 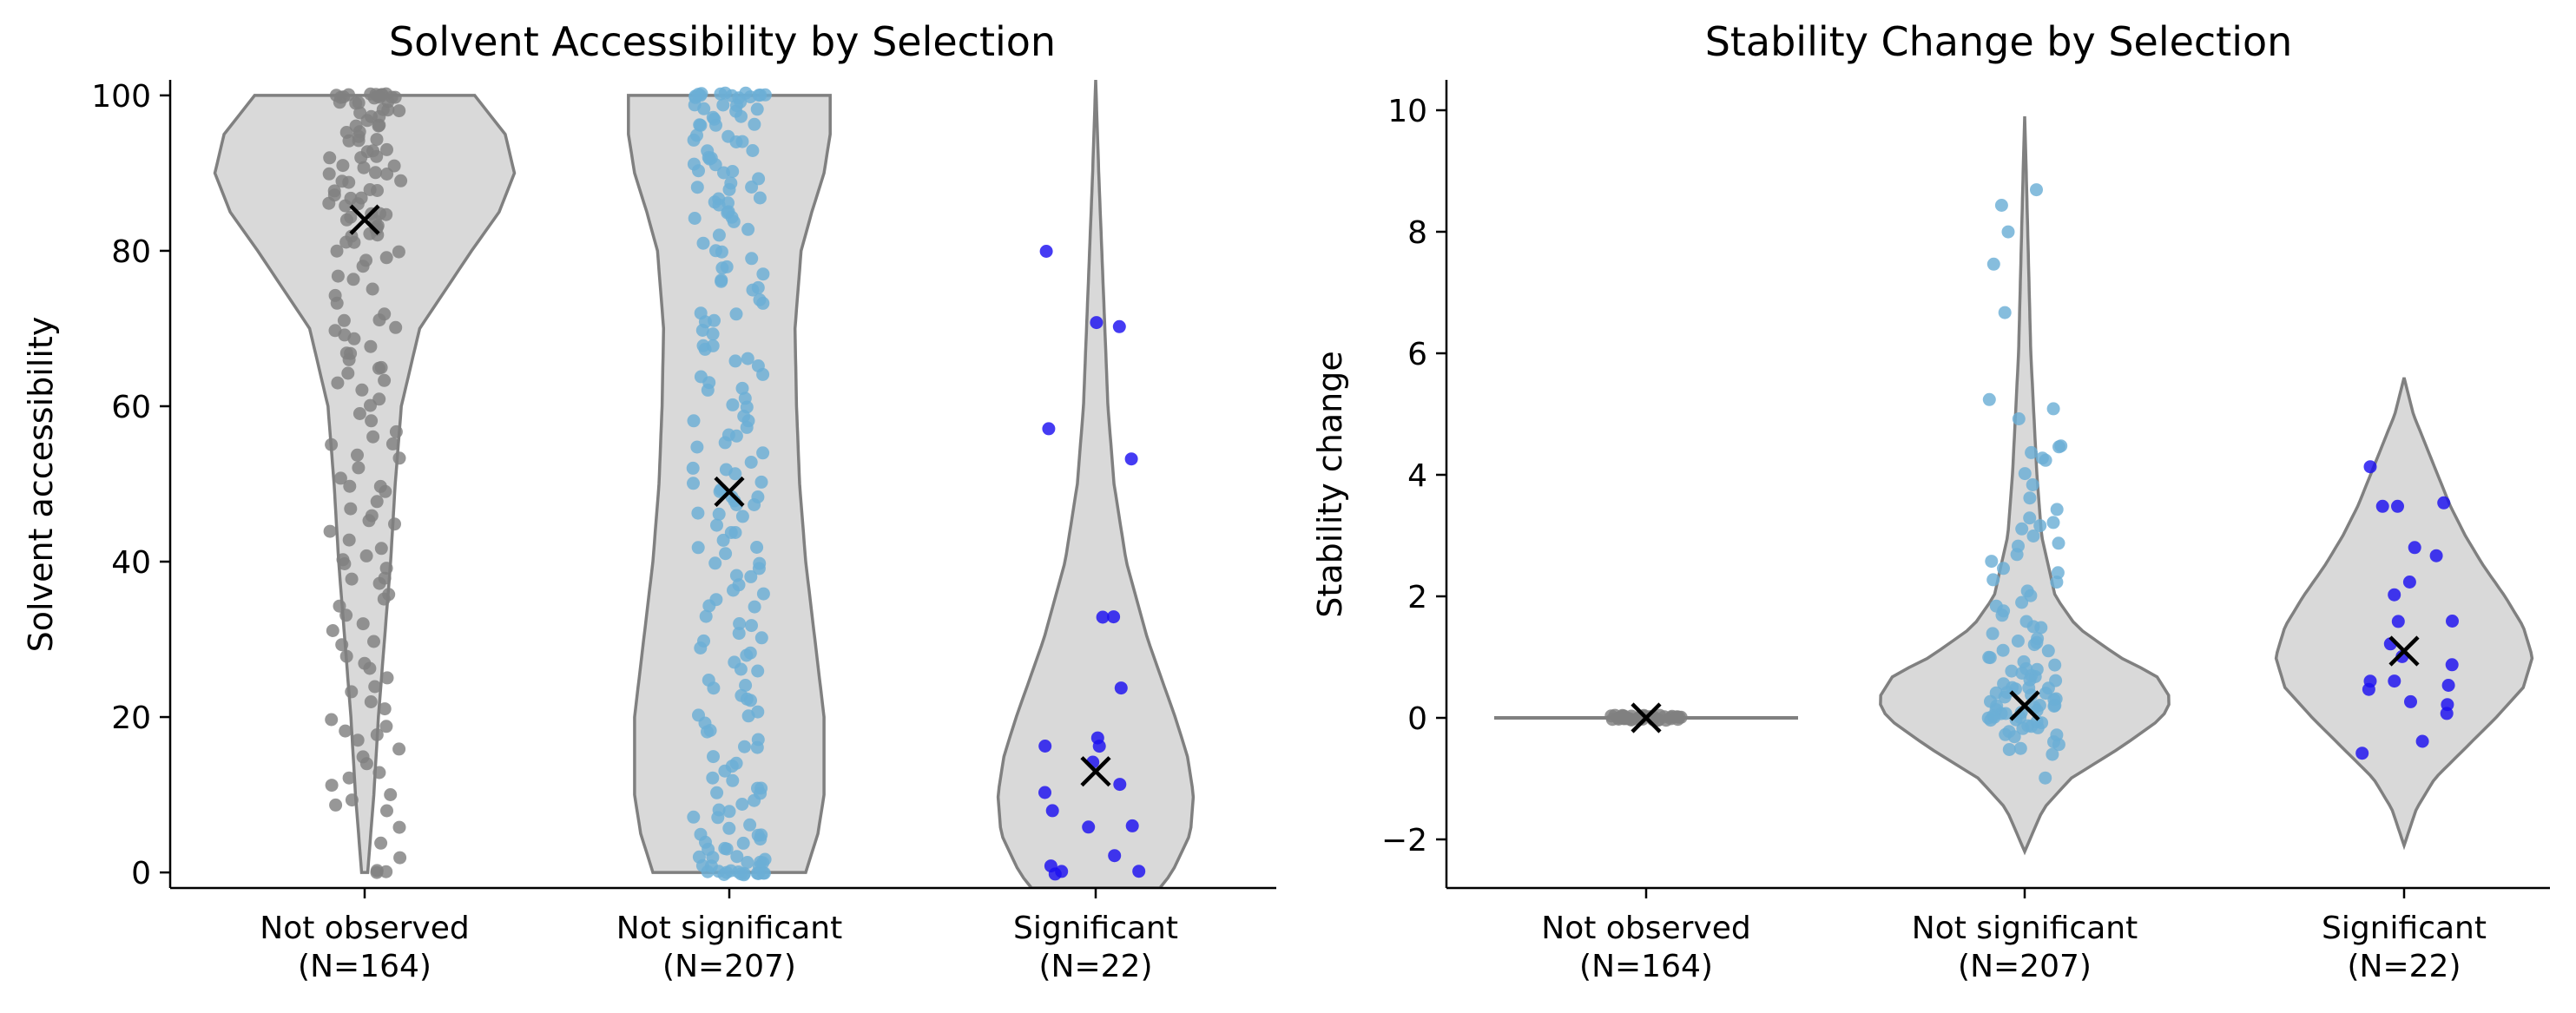 What do you see at coordinates (121, 97) in the screenshot?
I see `y-tick-label: 100` at bounding box center [121, 97].